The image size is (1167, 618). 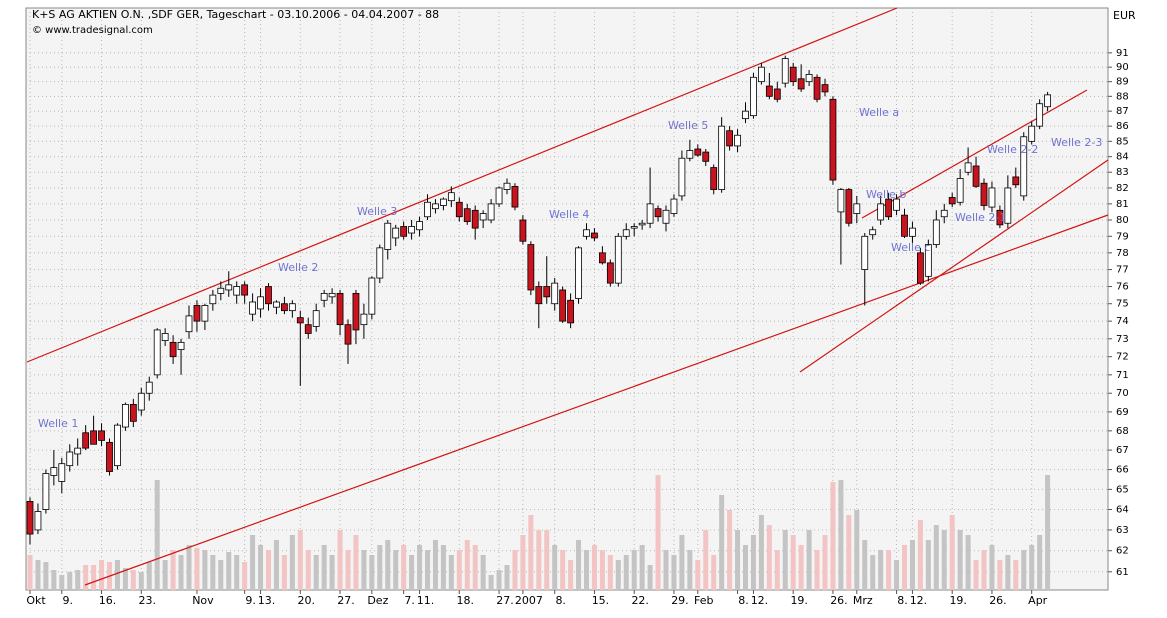 What do you see at coordinates (1122, 530) in the screenshot?
I see `y-tick-label: 63` at bounding box center [1122, 530].